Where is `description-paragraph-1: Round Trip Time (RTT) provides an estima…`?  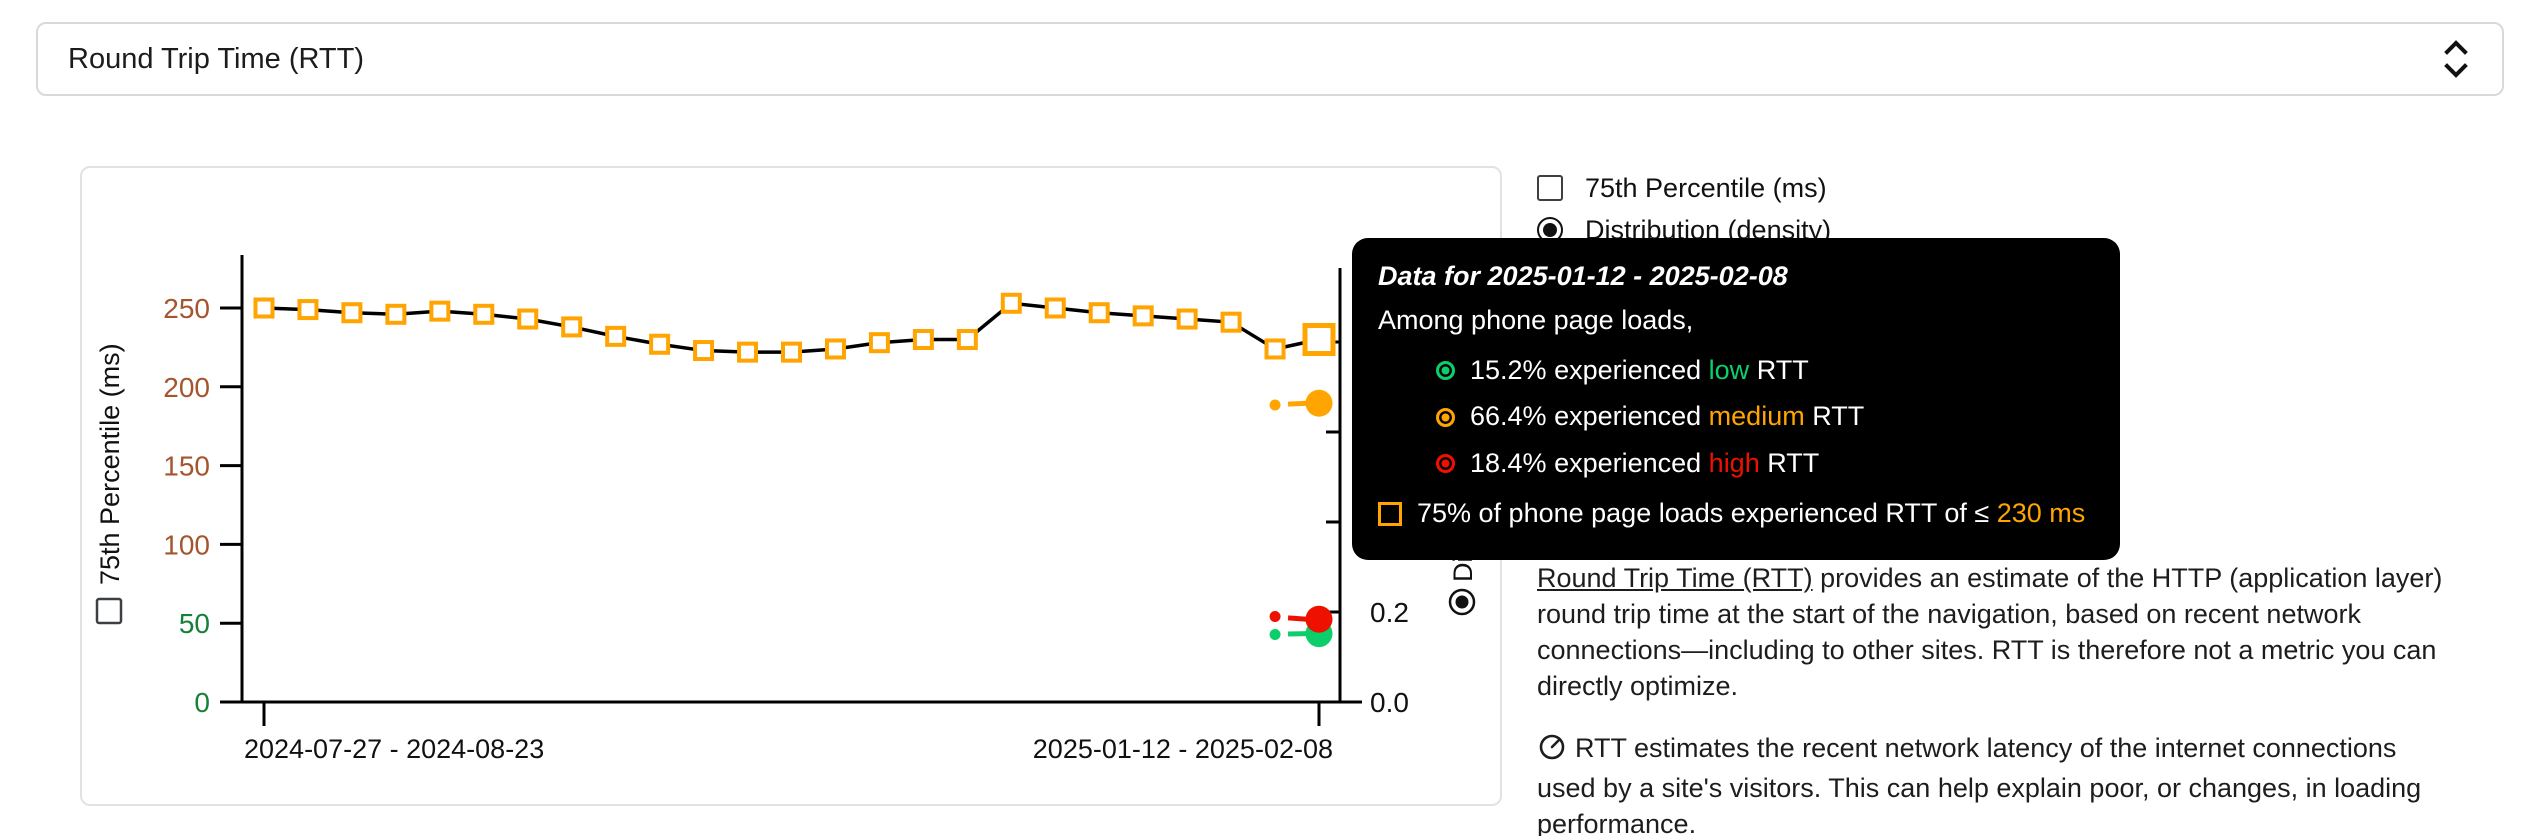
description-paragraph-1: Round Trip Time (RTT) provides an estima… is located at coordinates (1990, 632).